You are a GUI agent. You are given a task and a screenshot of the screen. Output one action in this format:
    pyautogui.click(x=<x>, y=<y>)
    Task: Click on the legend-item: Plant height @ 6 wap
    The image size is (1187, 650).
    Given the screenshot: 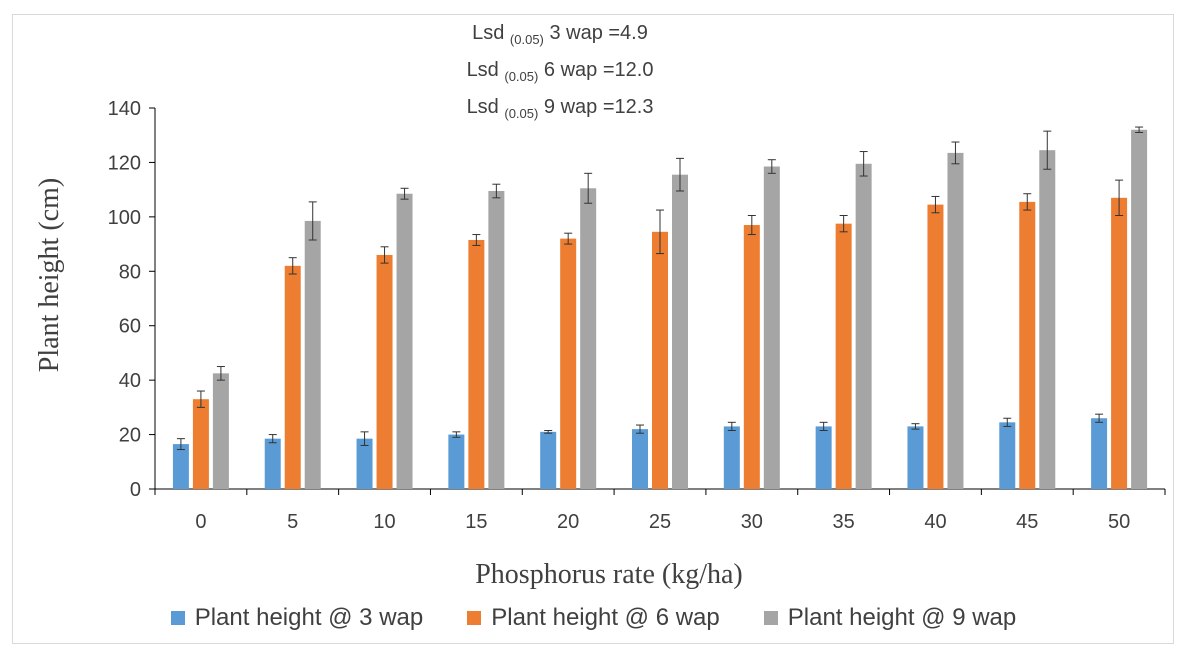 What is the action you would take?
    pyautogui.click(x=593, y=618)
    